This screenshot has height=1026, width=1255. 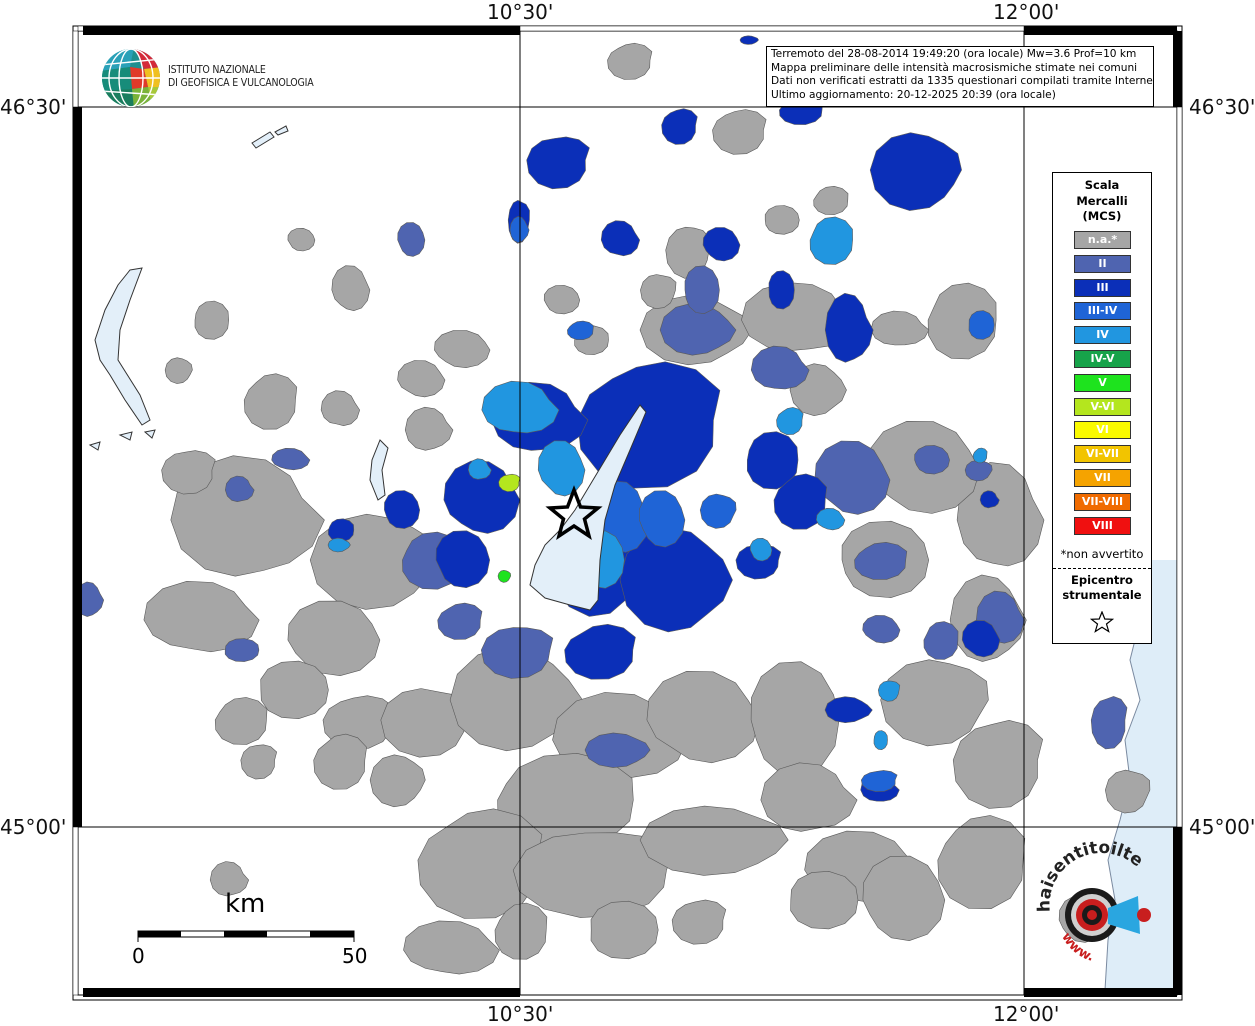 I want to click on ingv-name-line2: DI GEOFISICA E VULCANOLOGIA, so click(x=241, y=83).